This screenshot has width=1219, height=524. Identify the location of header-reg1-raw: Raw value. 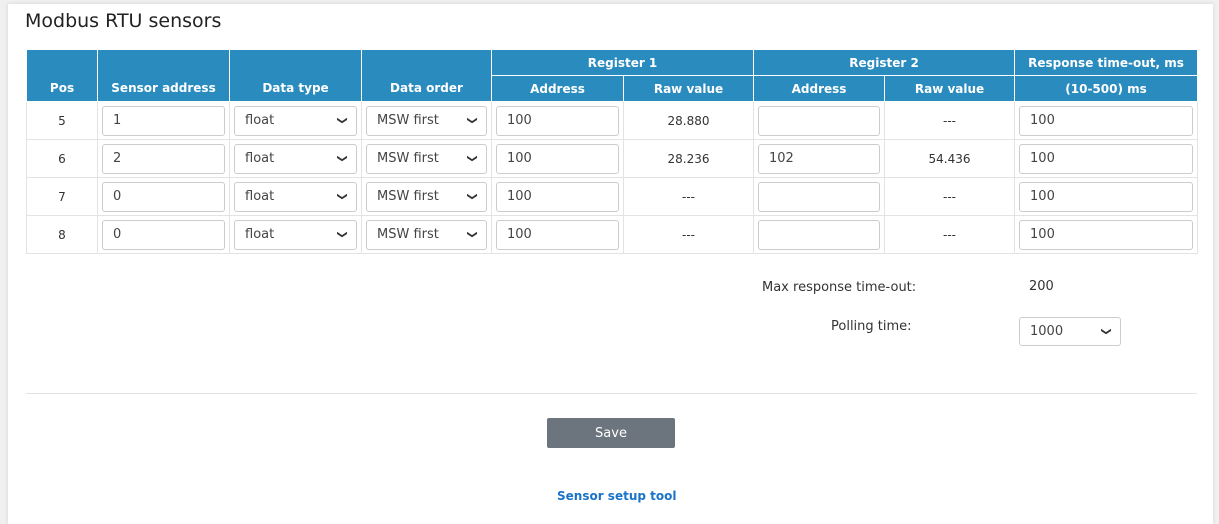
(688, 88).